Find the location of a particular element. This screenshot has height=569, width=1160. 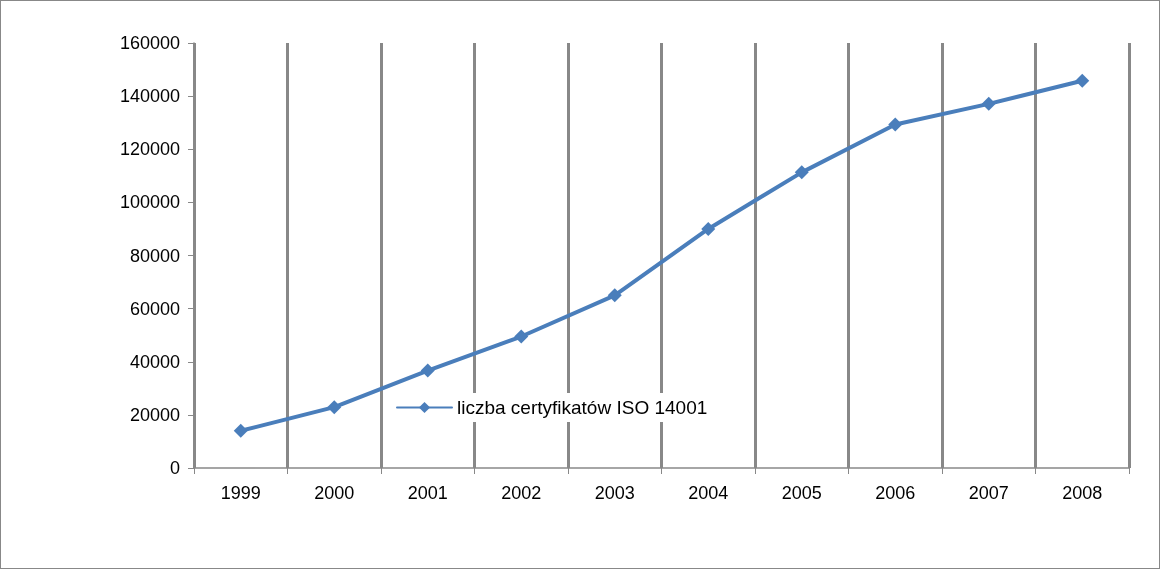

x-tick-label: 2004 is located at coordinates (708, 493).